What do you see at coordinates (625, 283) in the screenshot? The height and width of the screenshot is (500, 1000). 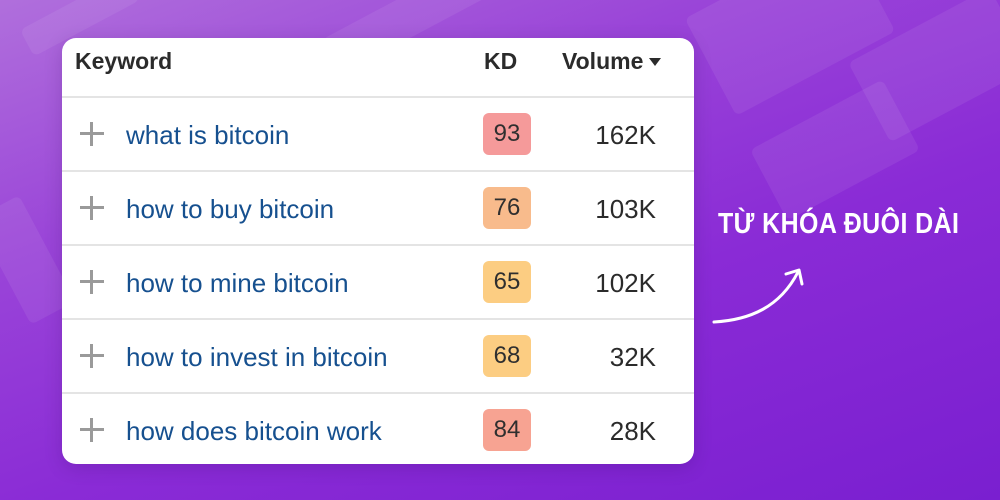 I see `volume-value: 102K` at bounding box center [625, 283].